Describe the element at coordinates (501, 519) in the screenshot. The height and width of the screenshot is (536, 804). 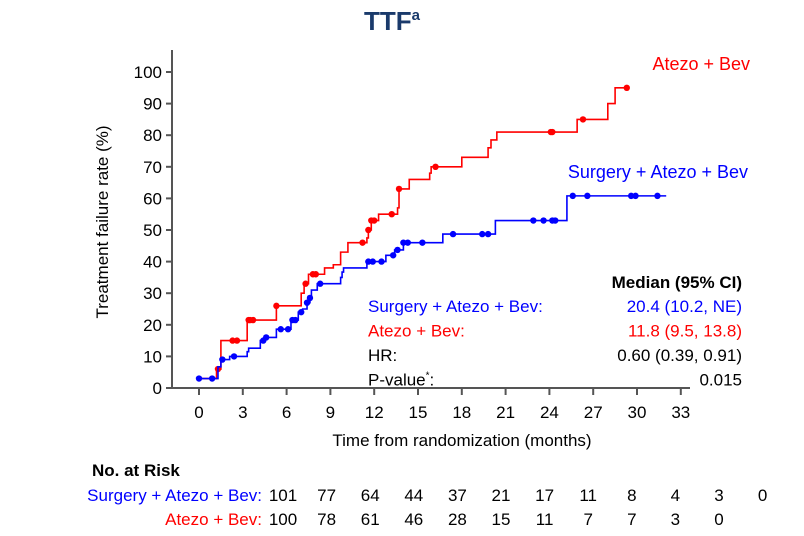
I see `risk-value: 15` at that location.